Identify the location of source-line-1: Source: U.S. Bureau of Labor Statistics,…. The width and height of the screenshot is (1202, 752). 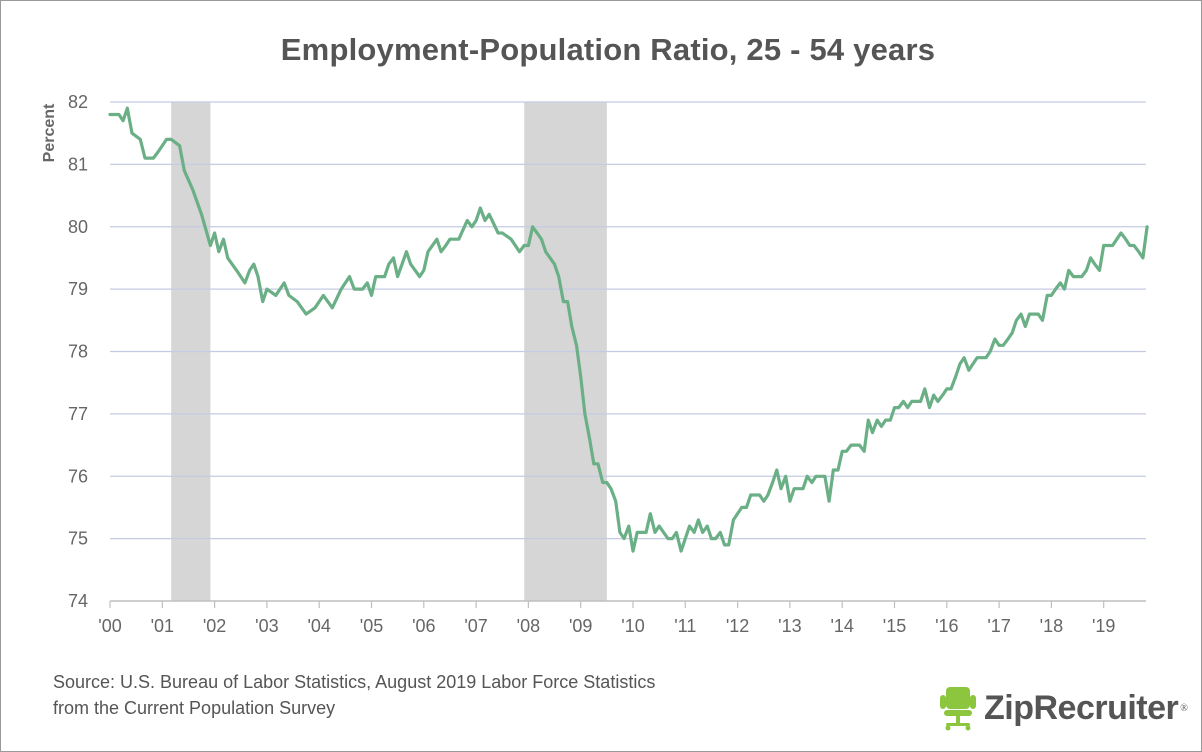
(354, 682).